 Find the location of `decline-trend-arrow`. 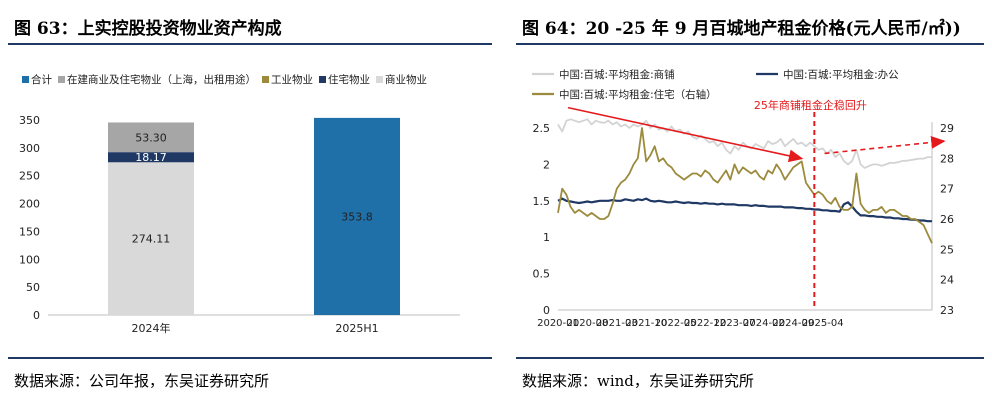

decline-trend-arrow is located at coordinates (685, 134).